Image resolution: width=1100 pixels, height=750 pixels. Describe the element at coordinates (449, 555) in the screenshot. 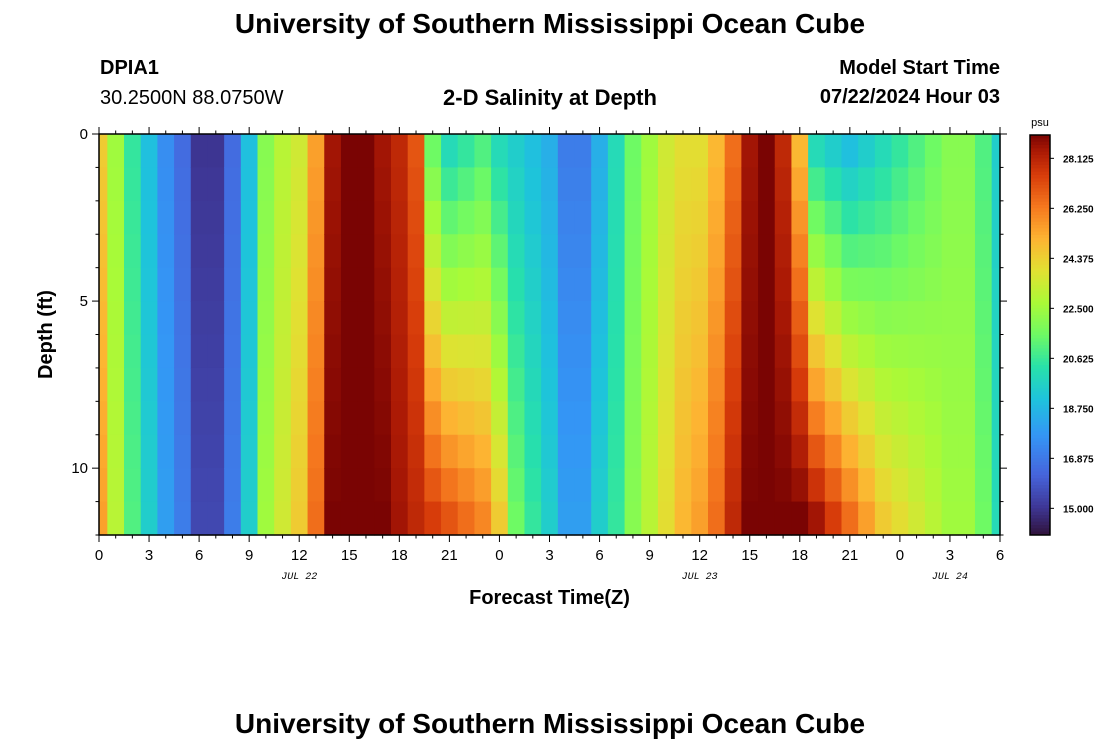

I see `x-tick-label: 21` at that location.